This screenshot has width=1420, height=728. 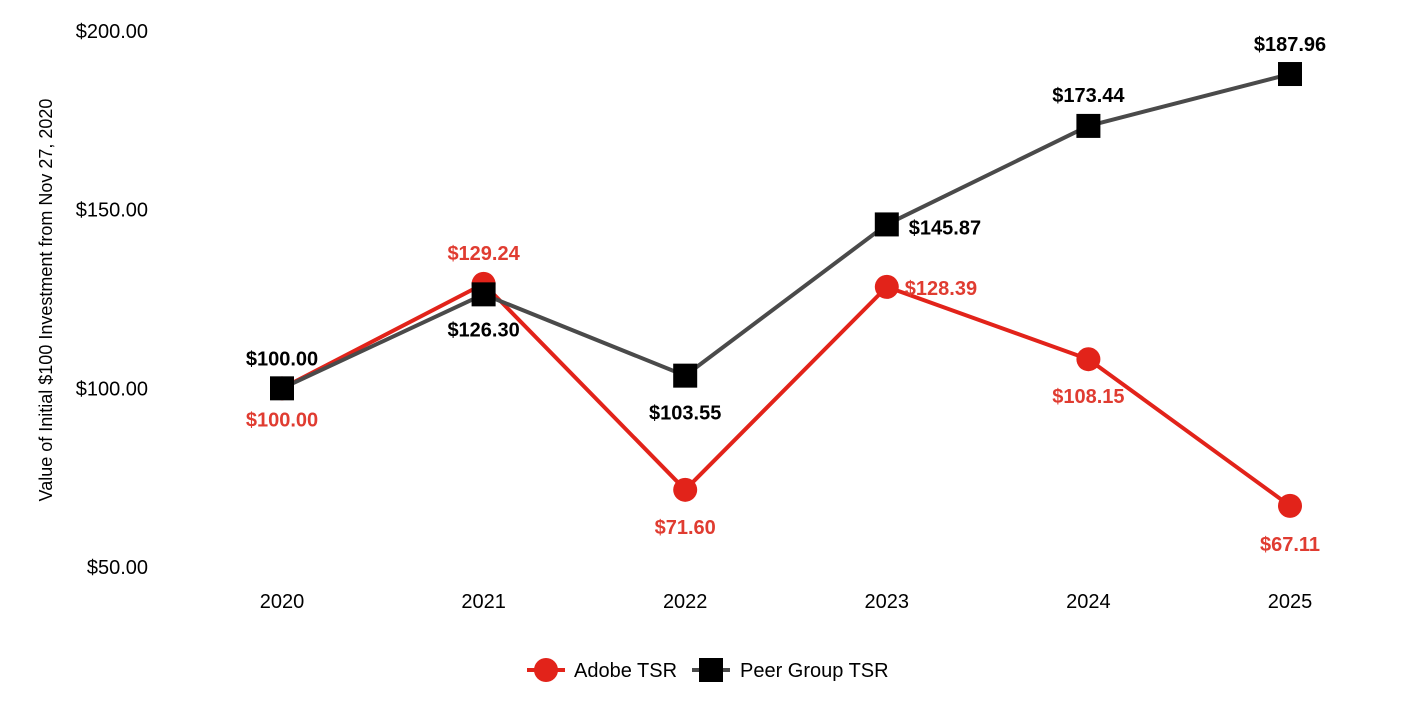 I want to click on x-tick-label: 2023, so click(x=887, y=602).